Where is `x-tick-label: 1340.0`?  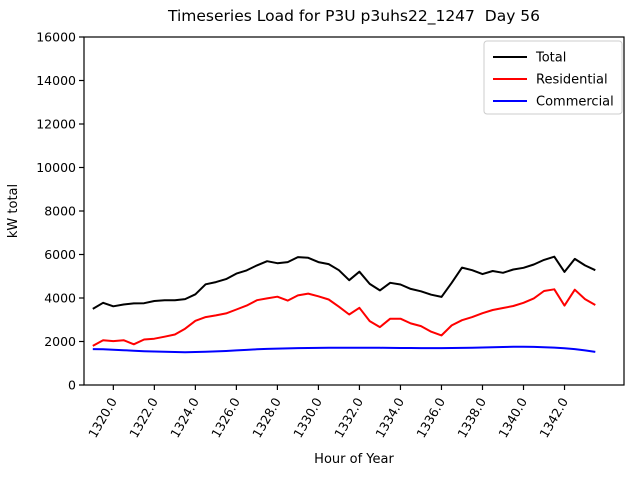
x-tick-label: 1340.0 is located at coordinates (512, 417).